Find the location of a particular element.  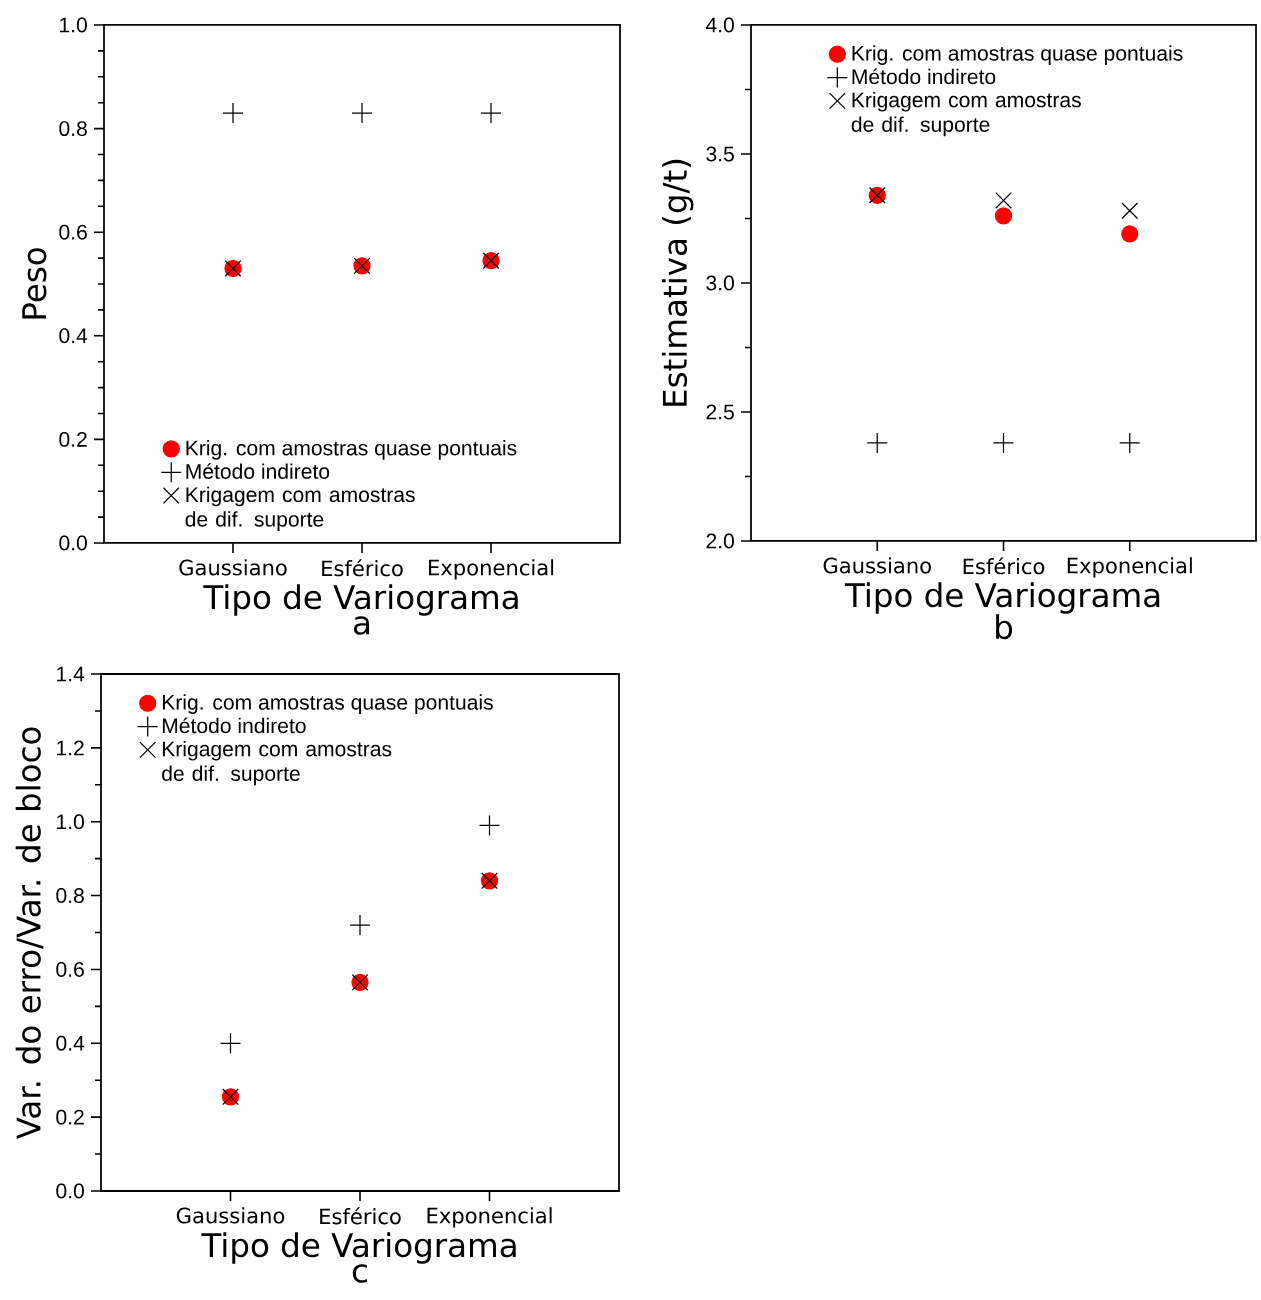

y-axis-title: Peso is located at coordinates (34, 283).